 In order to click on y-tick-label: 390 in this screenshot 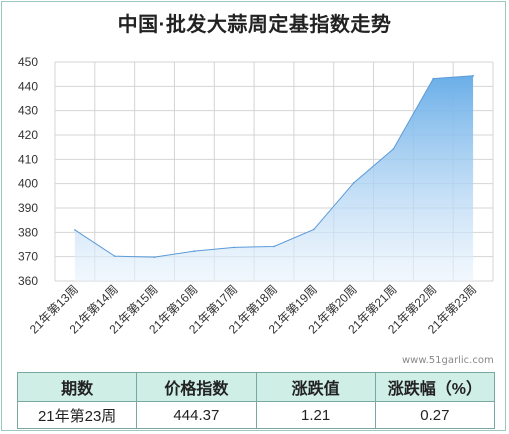, I will do `click(28, 208)`.